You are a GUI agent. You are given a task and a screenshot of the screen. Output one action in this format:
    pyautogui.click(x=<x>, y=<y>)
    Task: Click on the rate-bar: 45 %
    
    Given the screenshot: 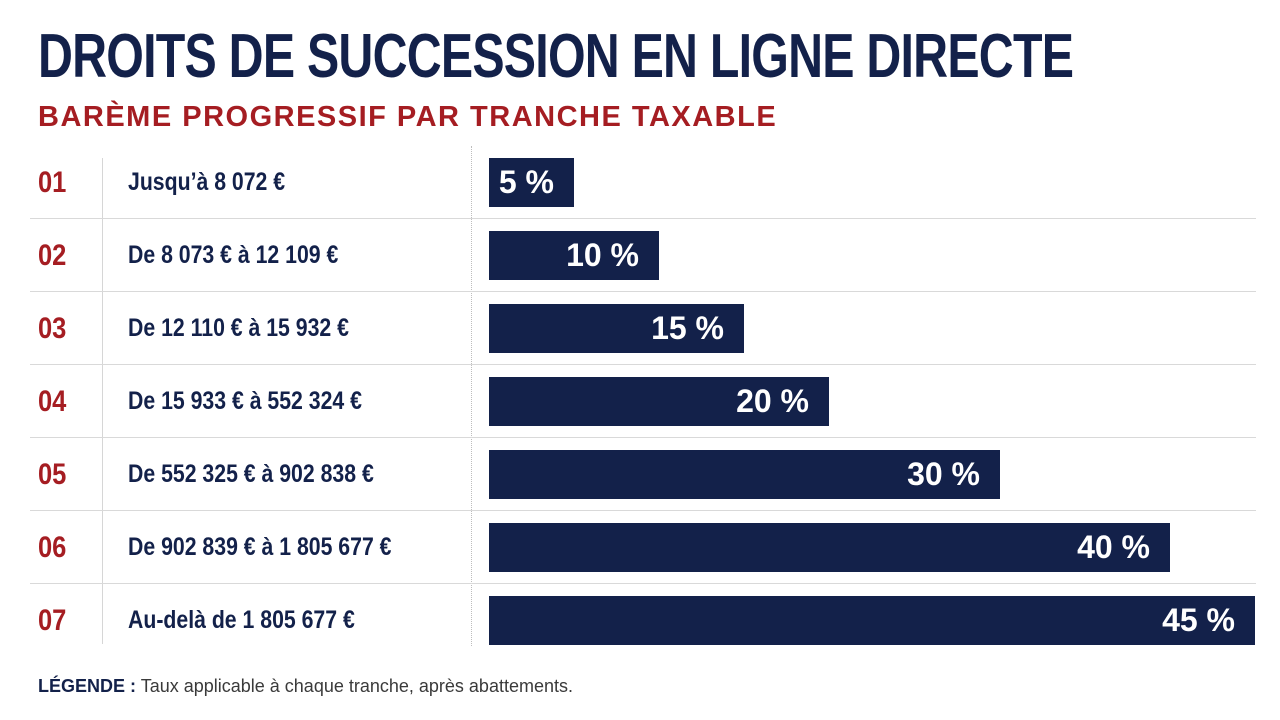 What is the action you would take?
    pyautogui.click(x=872, y=620)
    